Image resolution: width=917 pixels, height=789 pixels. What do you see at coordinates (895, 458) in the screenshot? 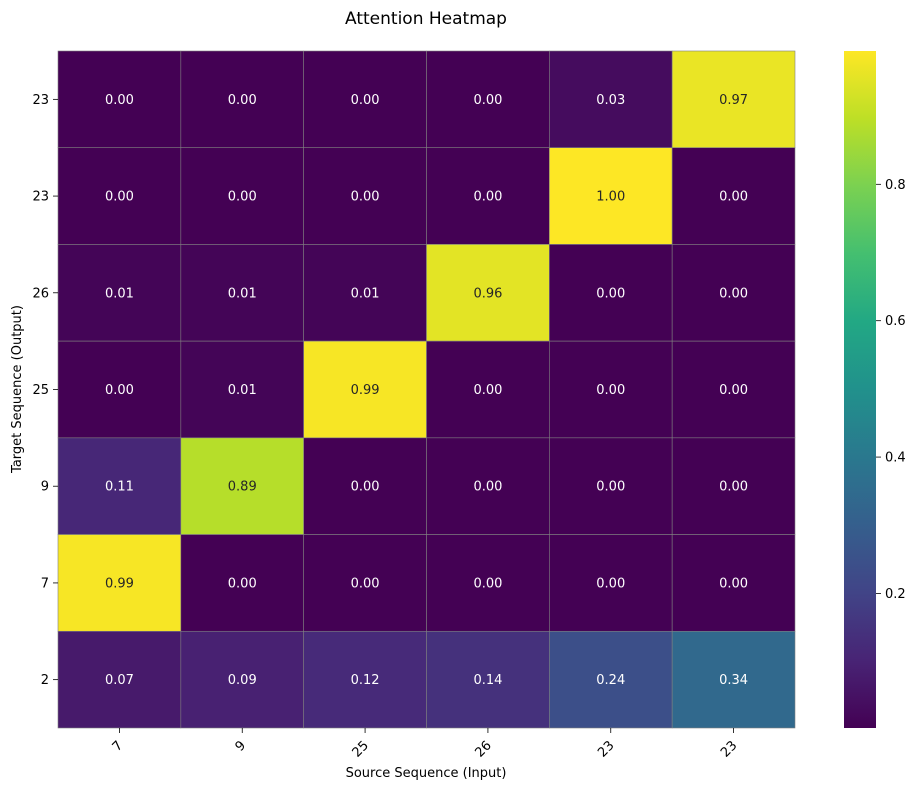
I see `colorbar-tick-label: 0.4` at bounding box center [895, 458].